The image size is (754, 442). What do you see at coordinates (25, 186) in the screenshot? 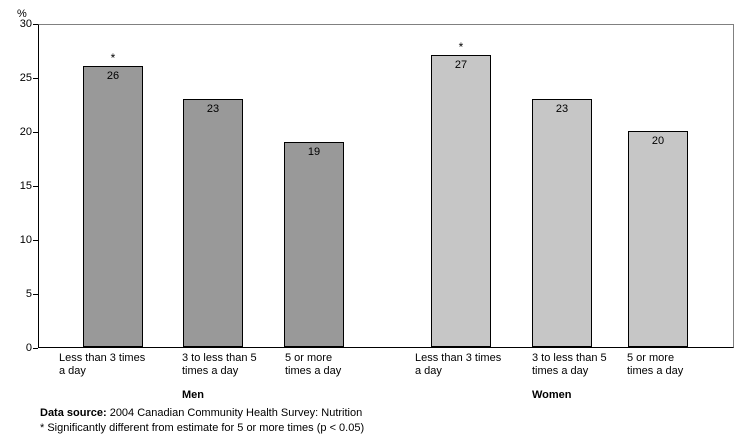
I see `y-tick-label: 15` at bounding box center [25, 186].